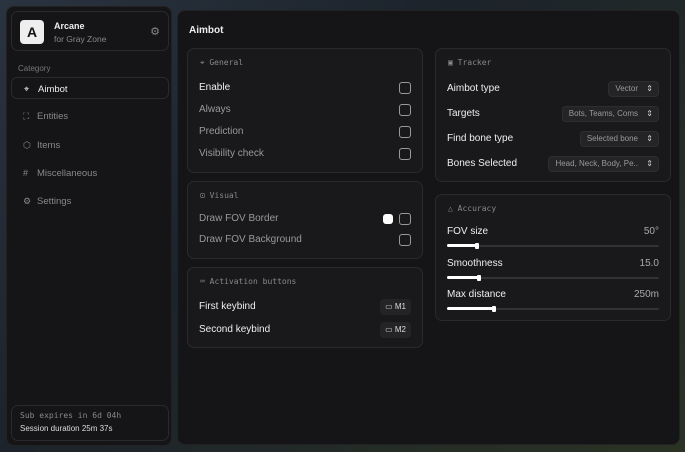 Image resolution: width=685 pixels, height=452 pixels. I want to click on accuracy-title: △ Accuracy, so click(472, 208).